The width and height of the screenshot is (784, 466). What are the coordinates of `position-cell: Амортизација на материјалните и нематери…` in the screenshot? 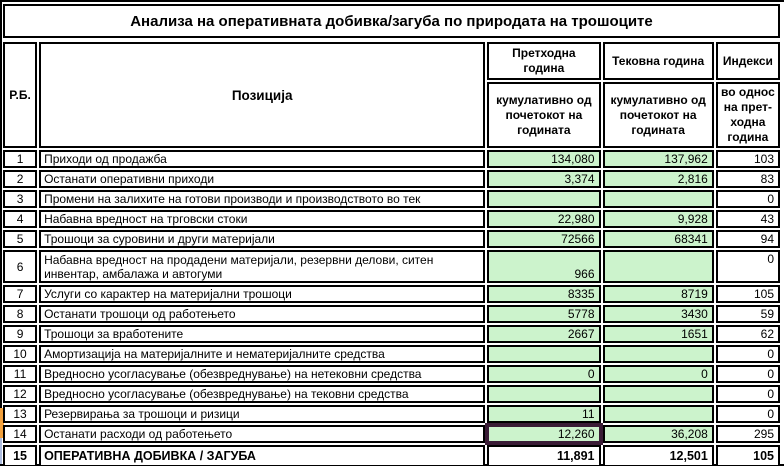 It's located at (262, 354).